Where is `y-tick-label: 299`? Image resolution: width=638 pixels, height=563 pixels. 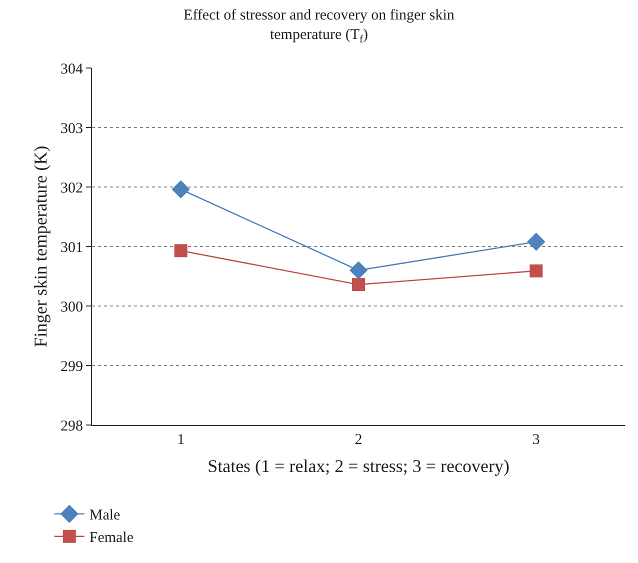 y-tick-label: 299 is located at coordinates (71, 366).